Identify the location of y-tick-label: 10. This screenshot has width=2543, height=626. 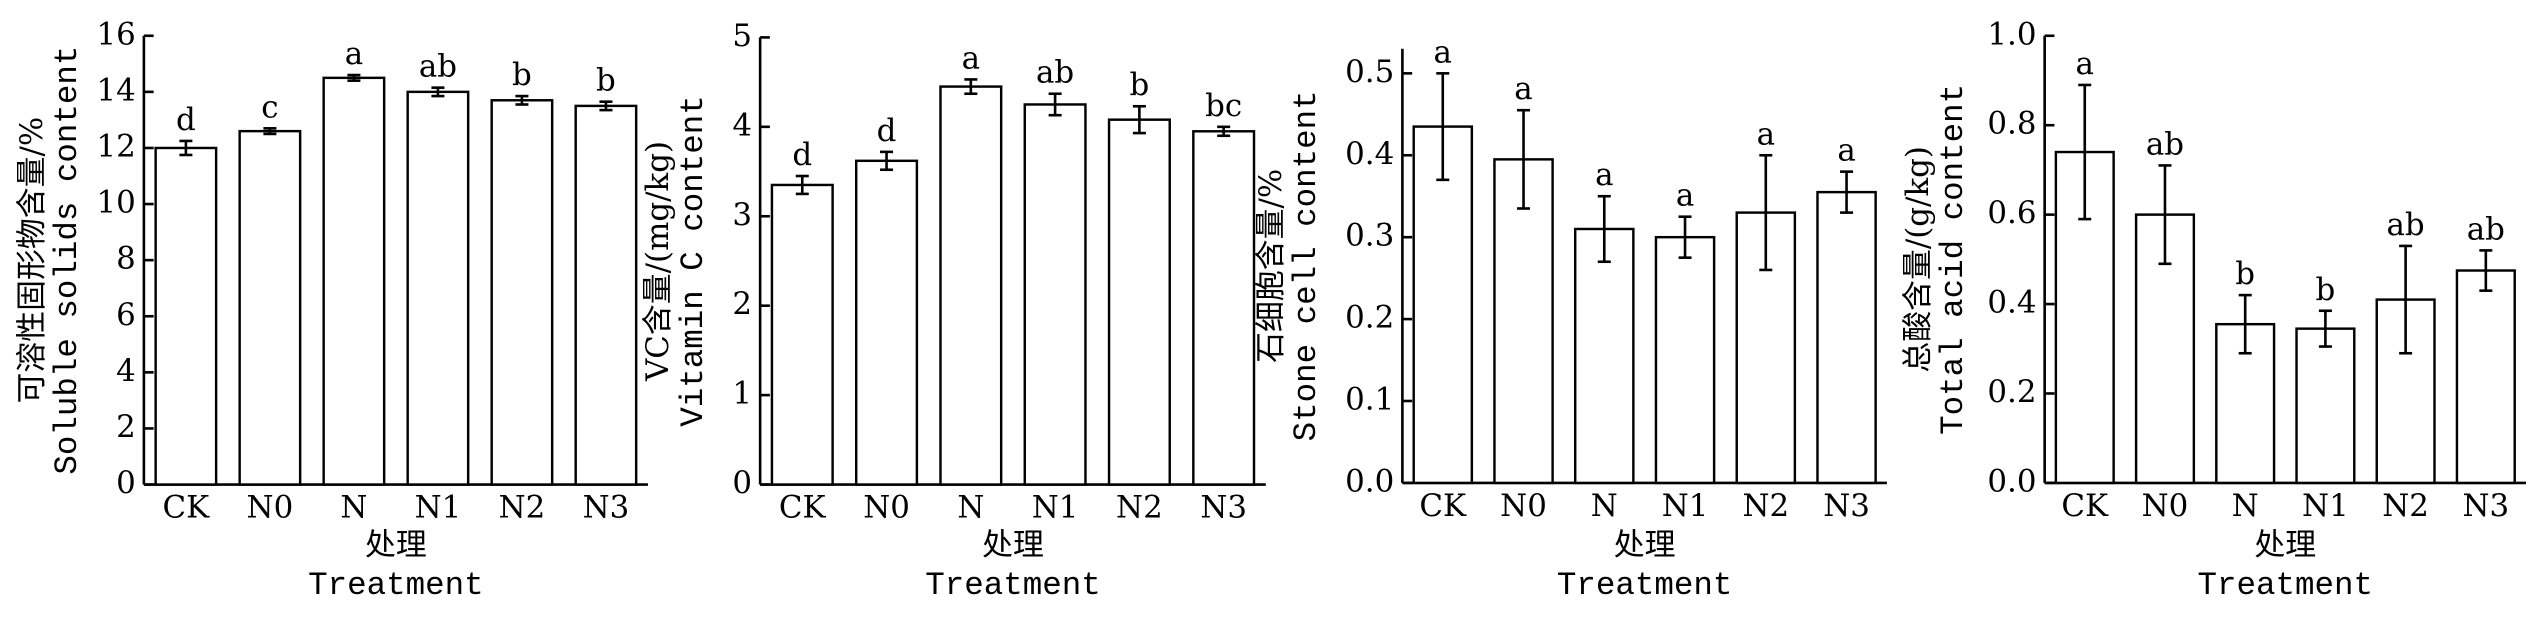
(115, 203).